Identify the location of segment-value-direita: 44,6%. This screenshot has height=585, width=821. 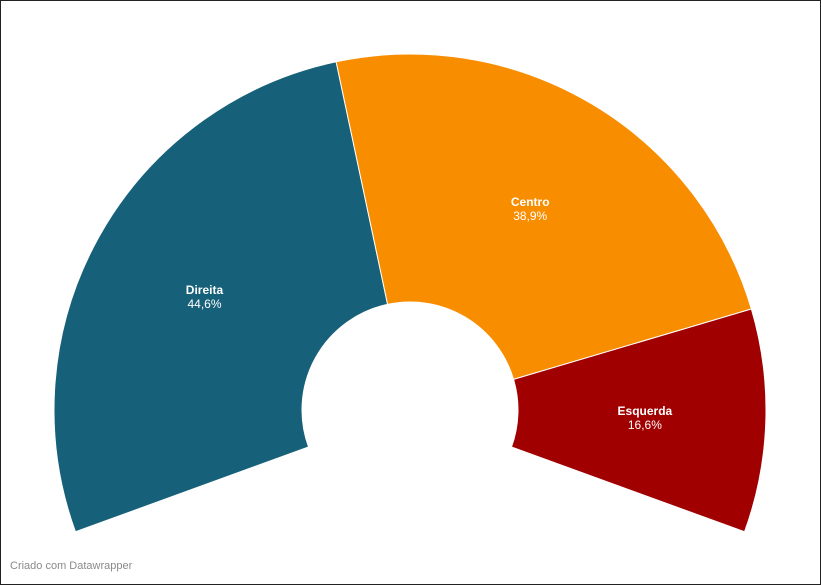
(204, 304).